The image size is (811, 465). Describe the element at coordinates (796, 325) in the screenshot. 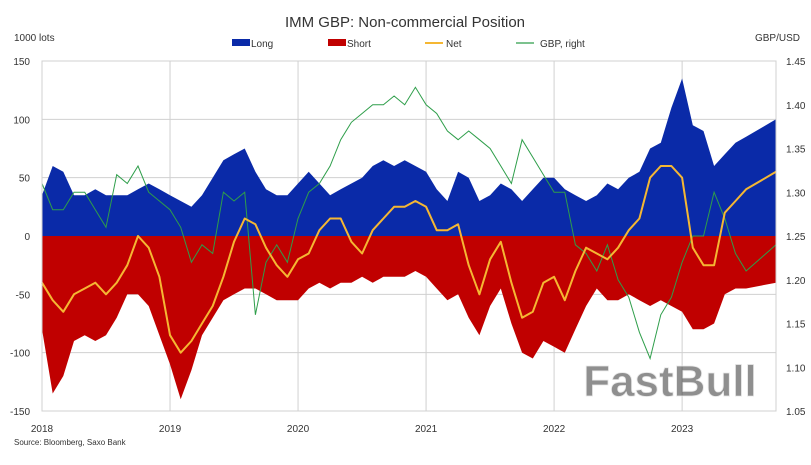

I see `y2-tick-label: 1.15` at that location.